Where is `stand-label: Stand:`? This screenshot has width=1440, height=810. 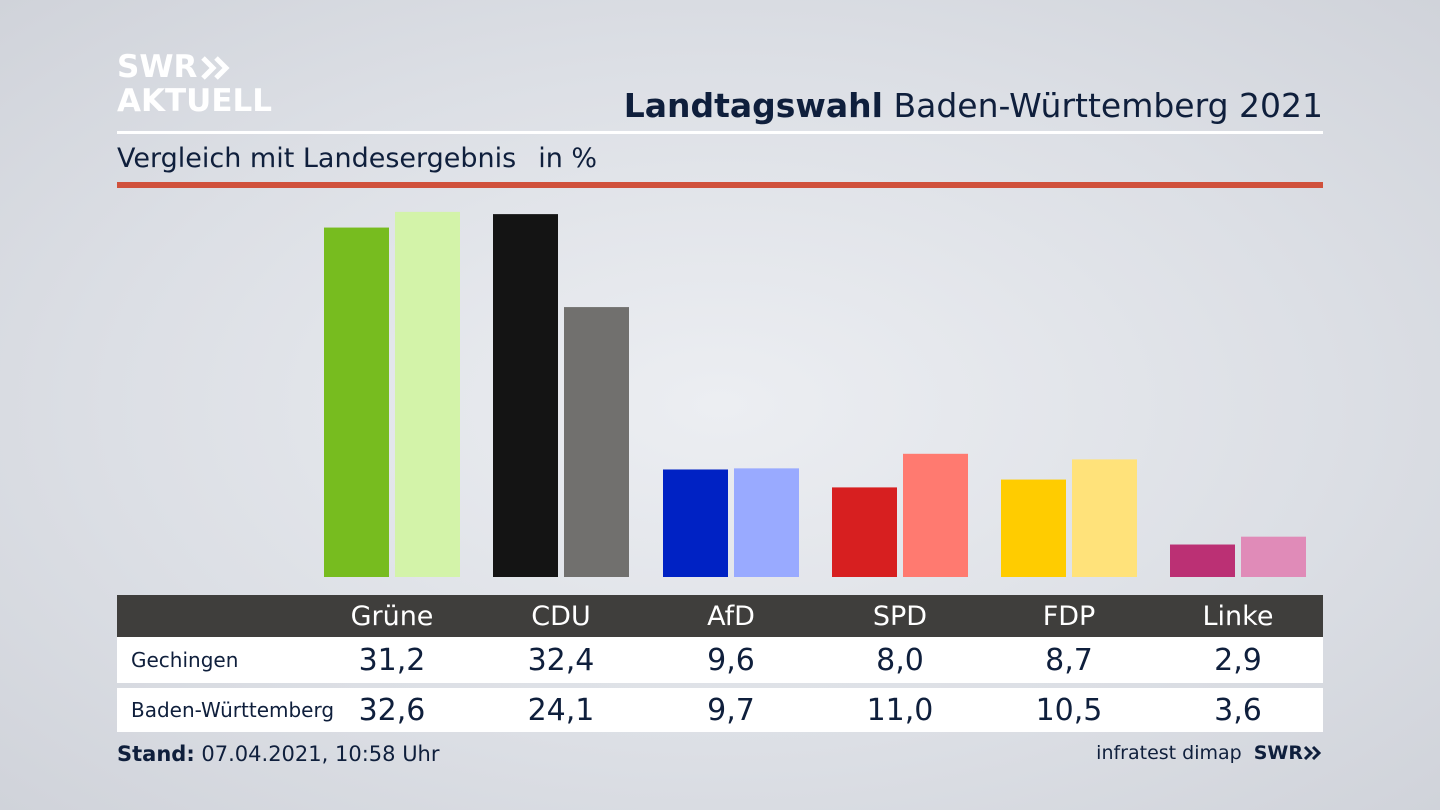 stand-label: Stand: is located at coordinates (156, 754).